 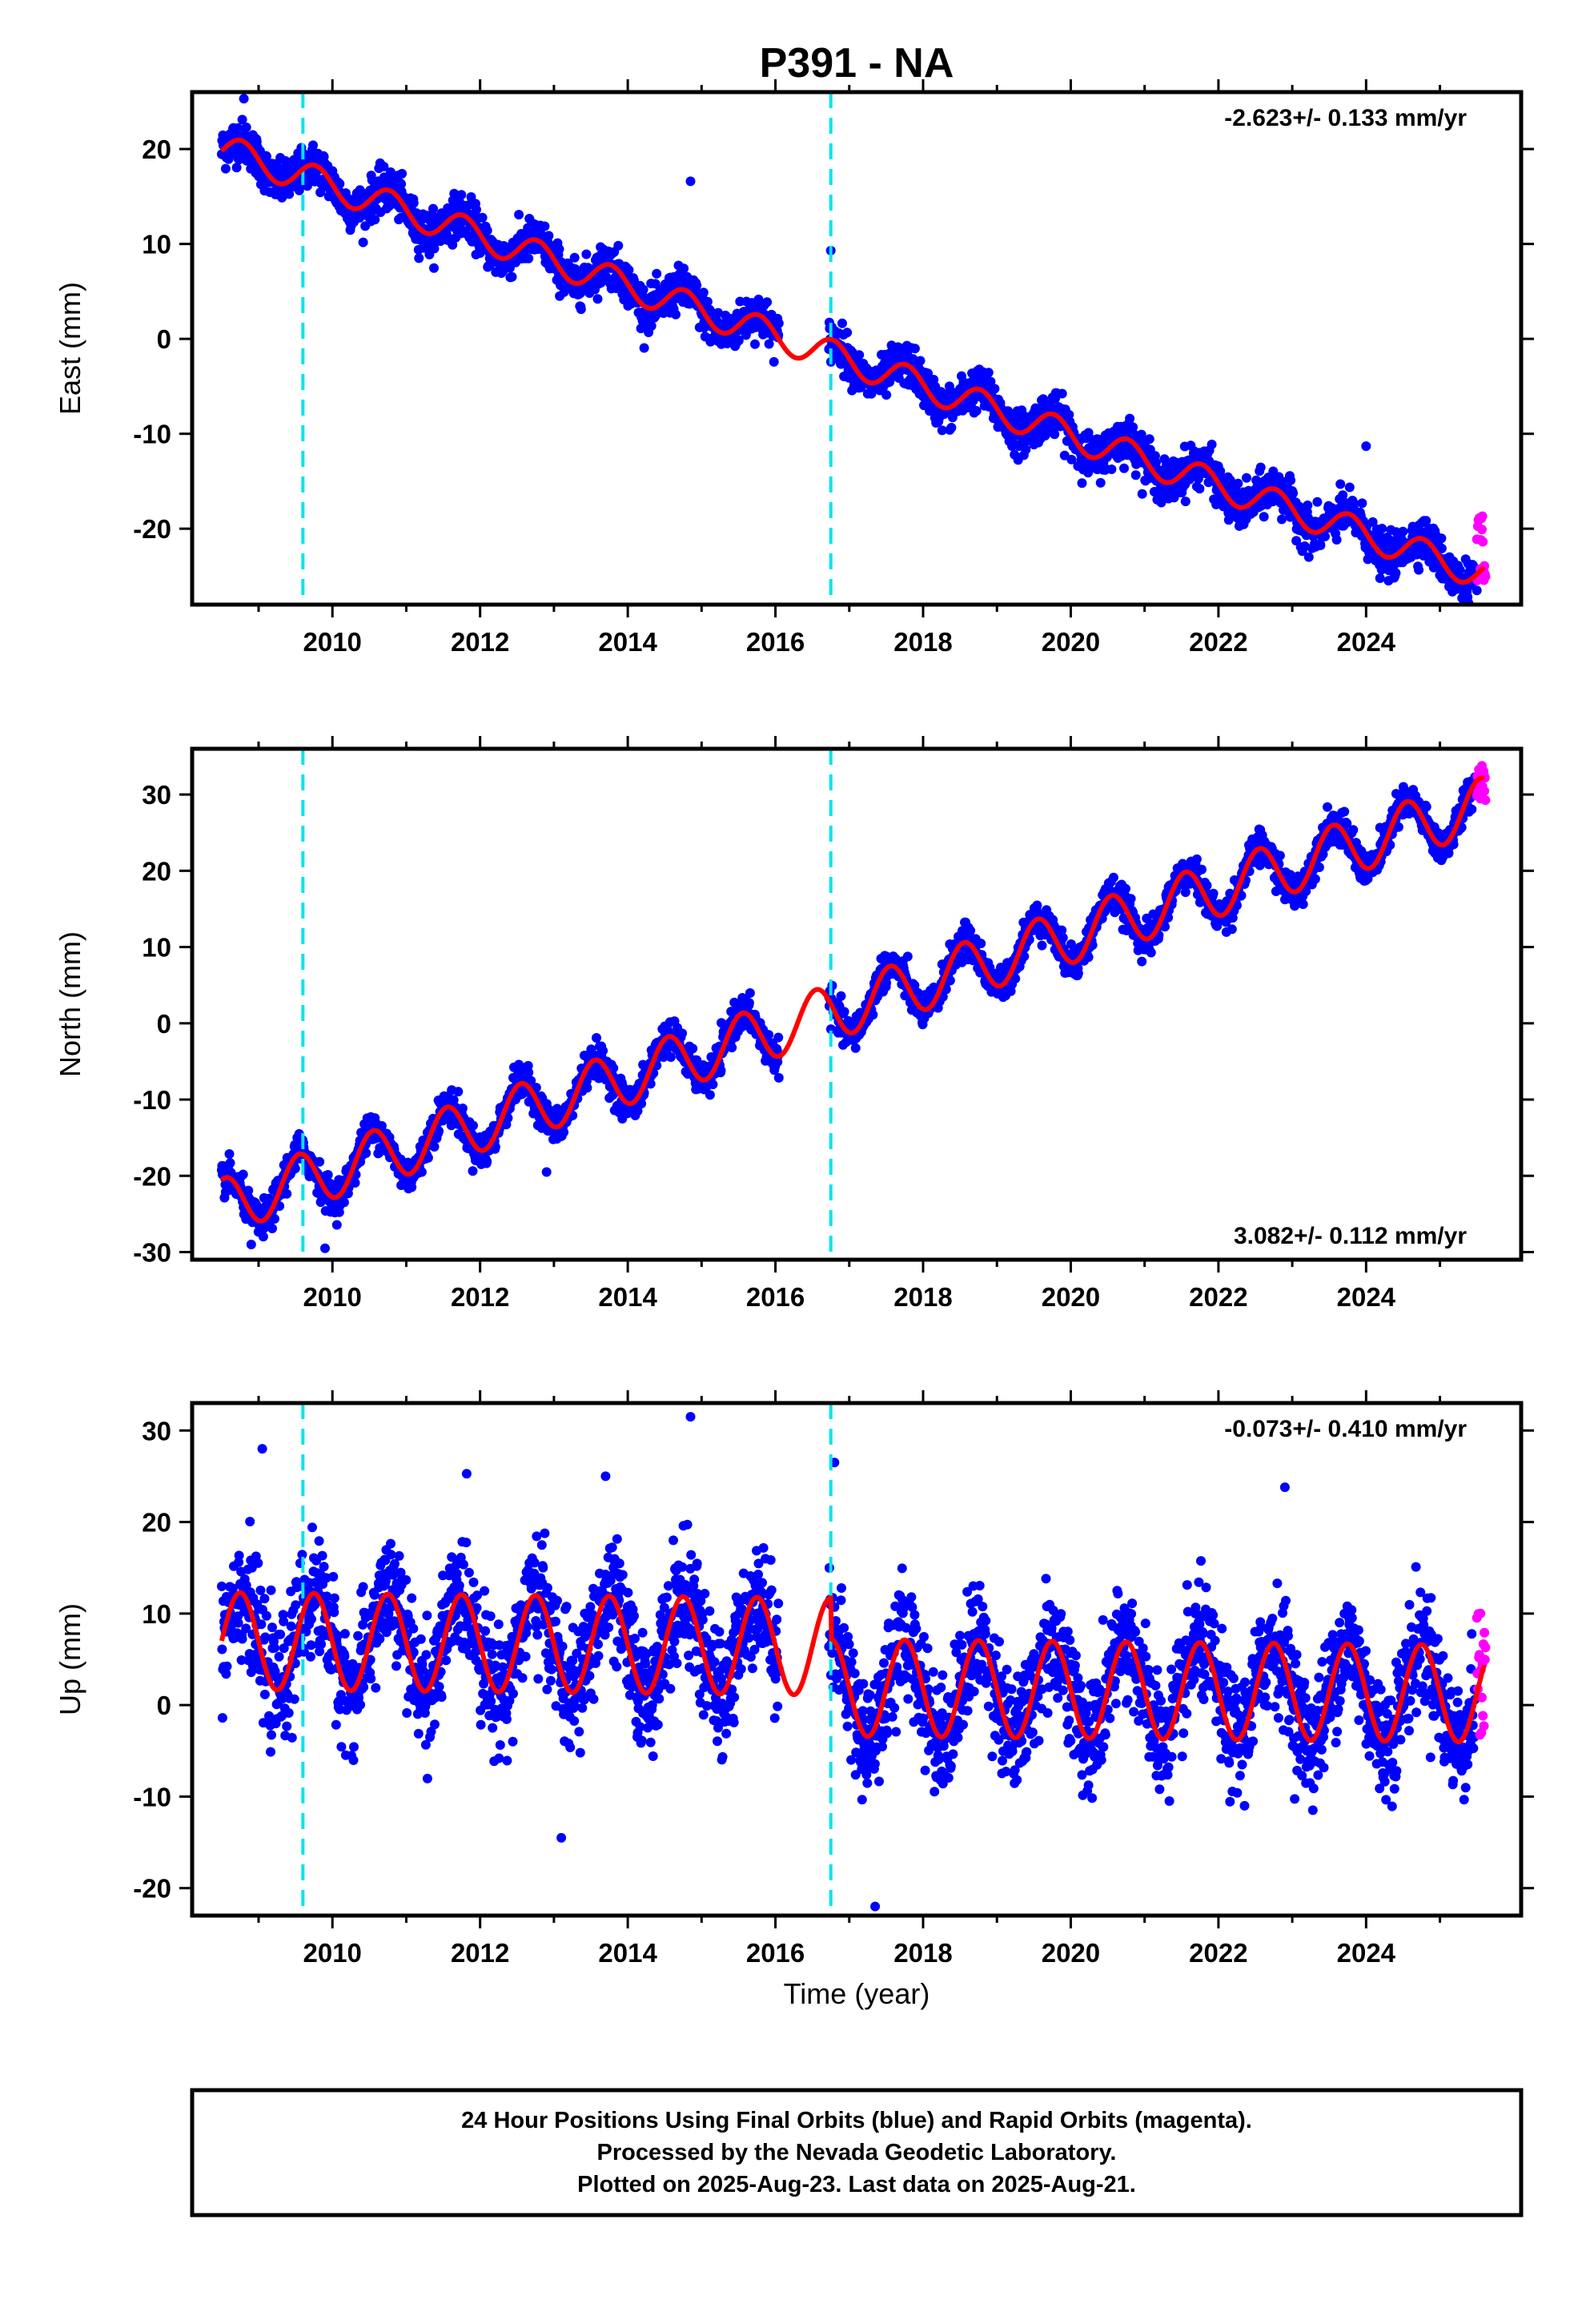 I want to click on east-rate-label: -2.623+/- 0.133 mm/yr, so click(x=1345, y=118).